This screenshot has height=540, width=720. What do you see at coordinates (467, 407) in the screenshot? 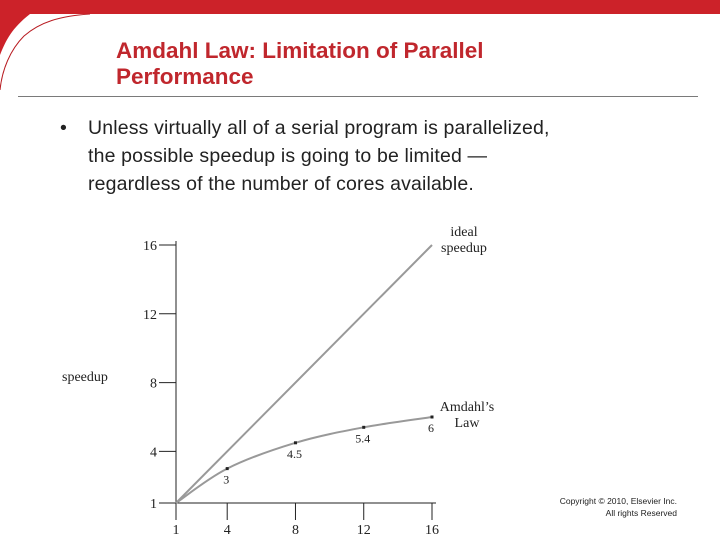
I see `series-label-amdahls-law: Amdahl’s` at bounding box center [467, 407].